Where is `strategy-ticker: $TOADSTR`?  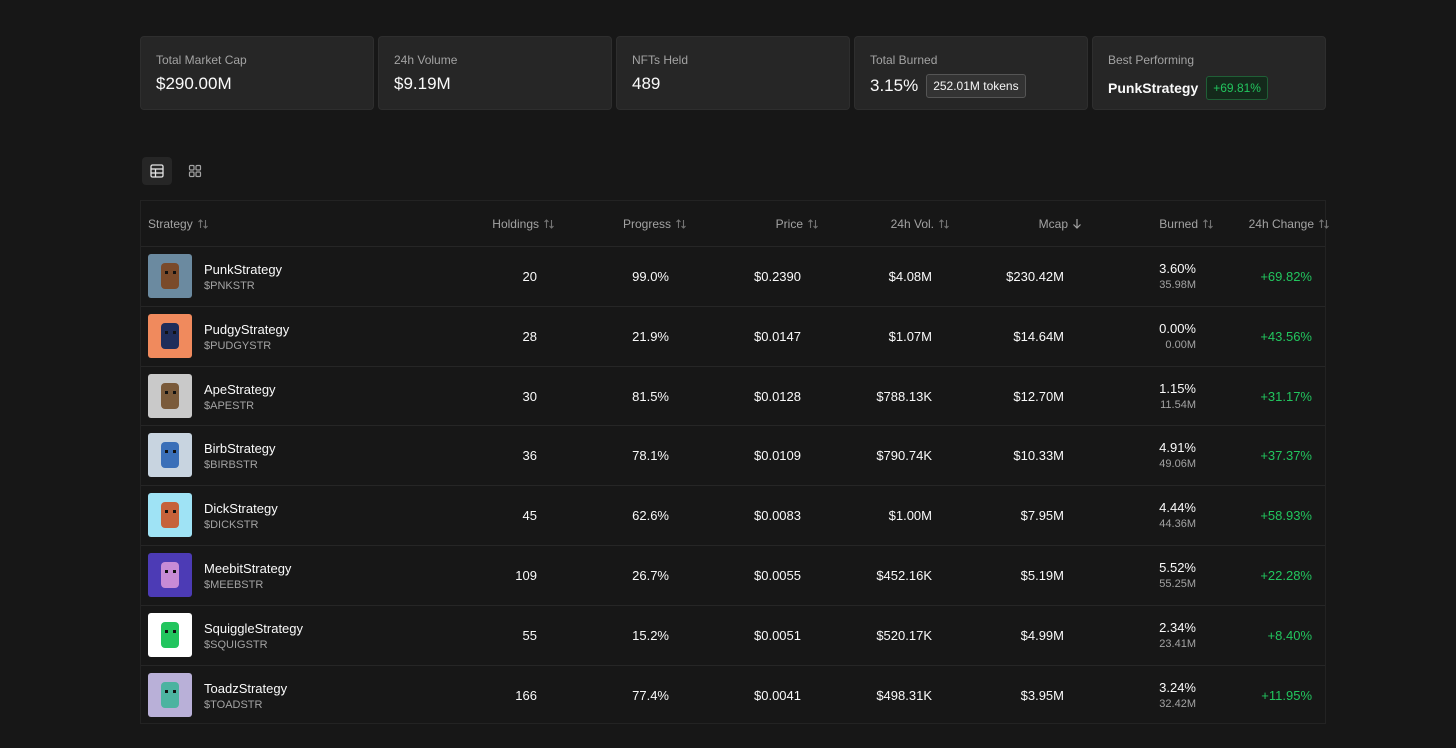
strategy-ticker: $TOADSTR is located at coordinates (233, 704).